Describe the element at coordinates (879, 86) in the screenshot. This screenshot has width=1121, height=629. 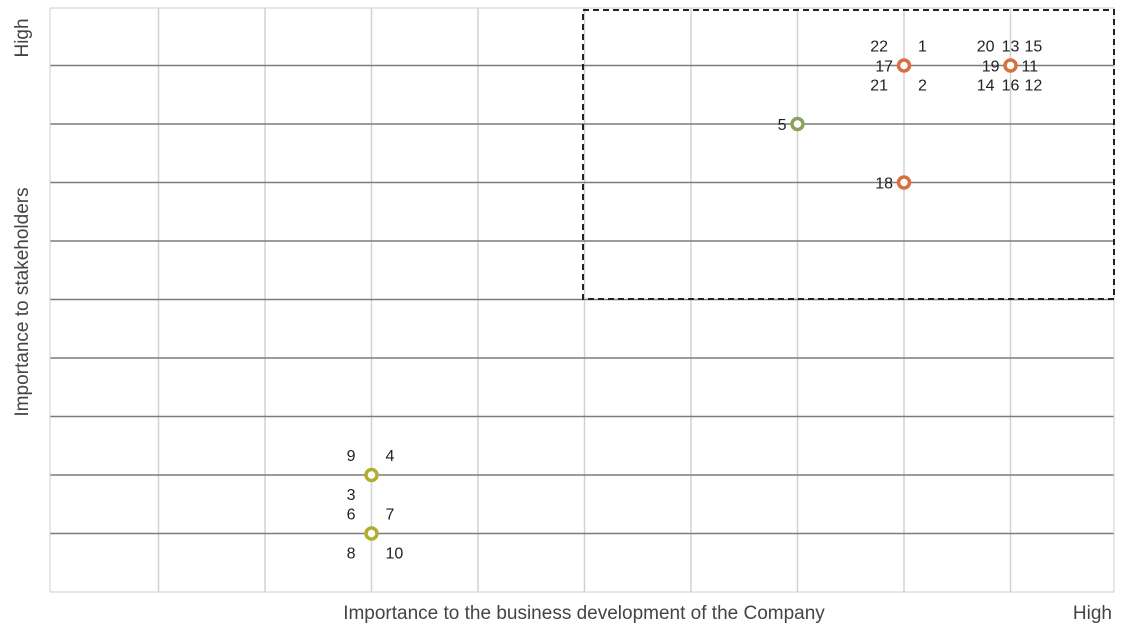
I see `data-point-label: 21` at that location.